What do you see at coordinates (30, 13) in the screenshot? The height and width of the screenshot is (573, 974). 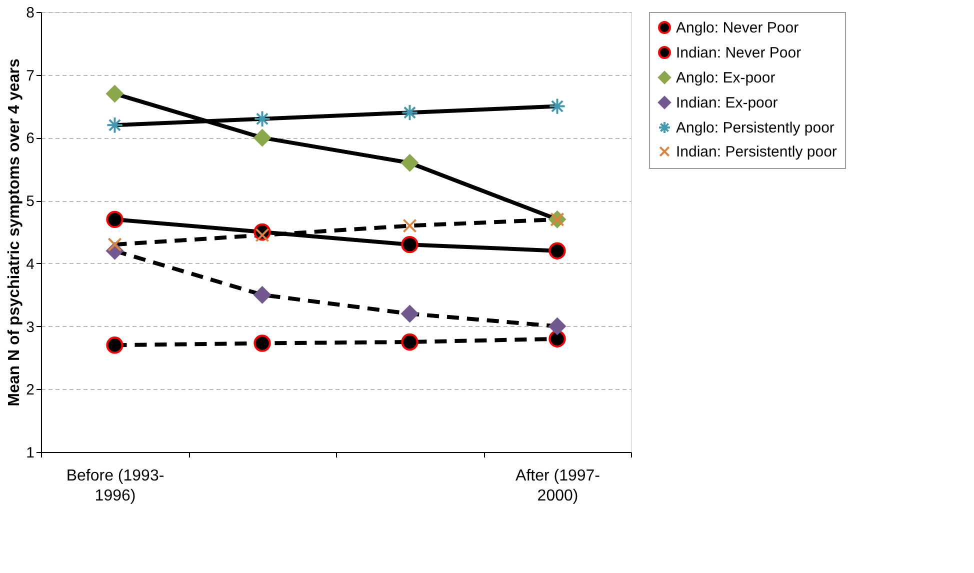 I see `y-tick-label: 8` at bounding box center [30, 13].